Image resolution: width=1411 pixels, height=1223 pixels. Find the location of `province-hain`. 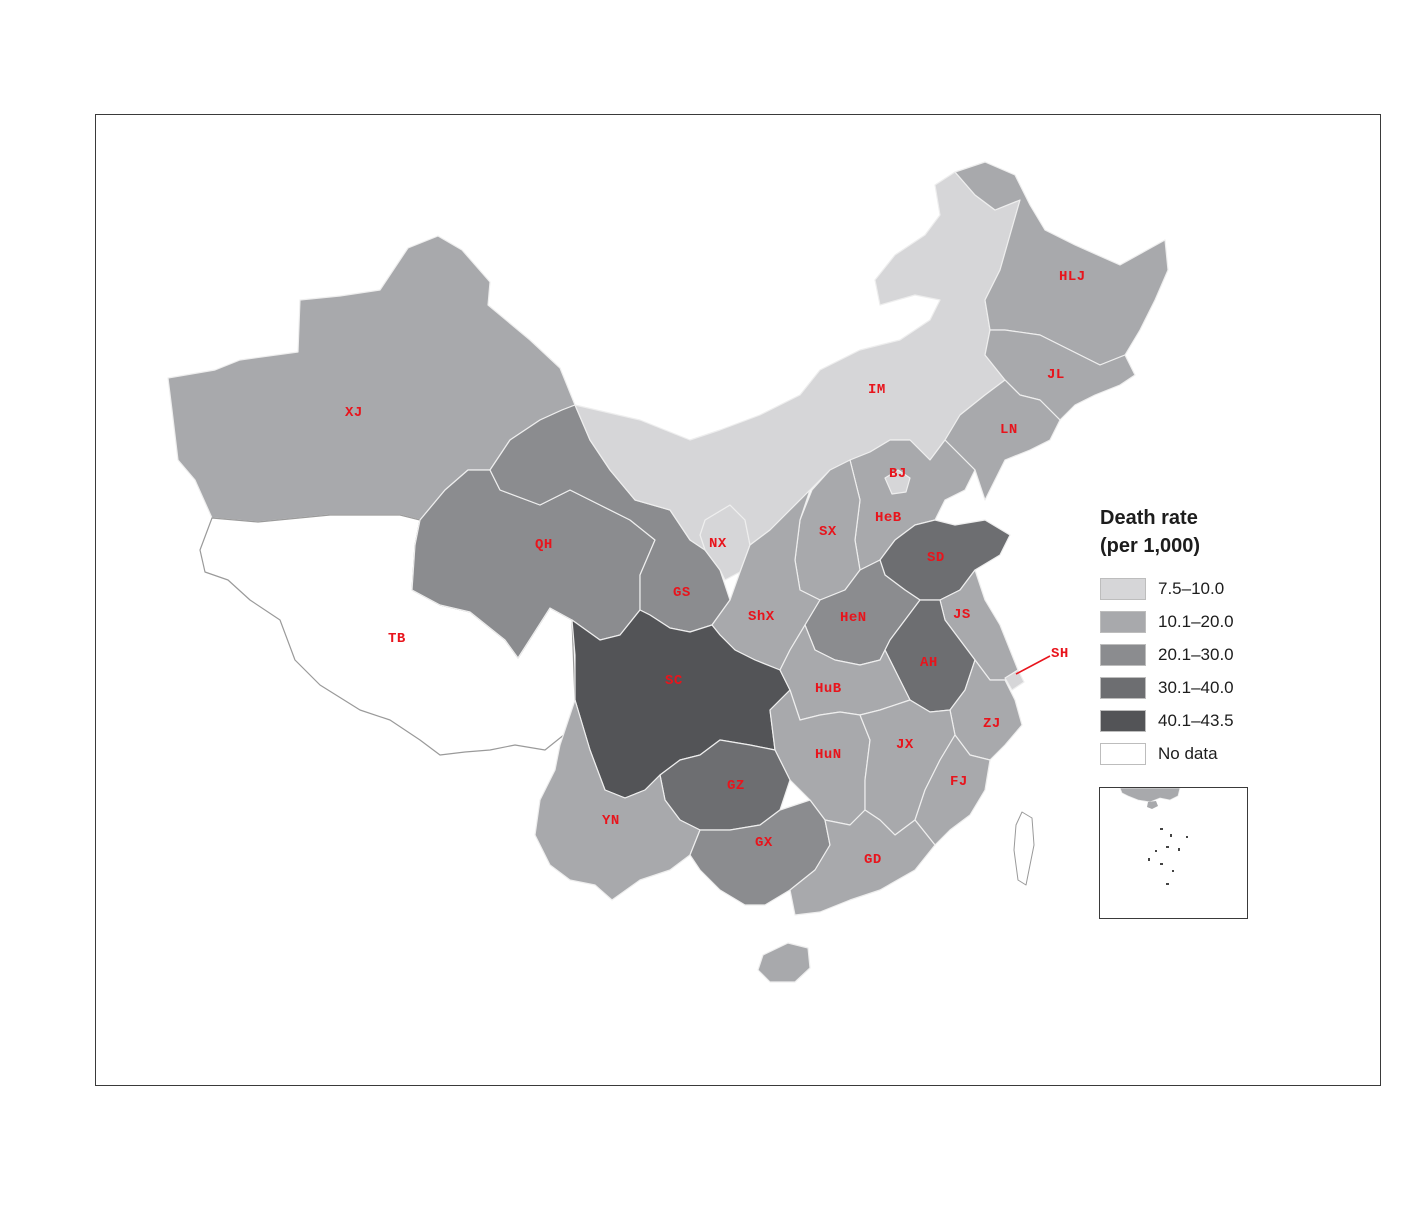

province-hain is located at coordinates (784, 962).